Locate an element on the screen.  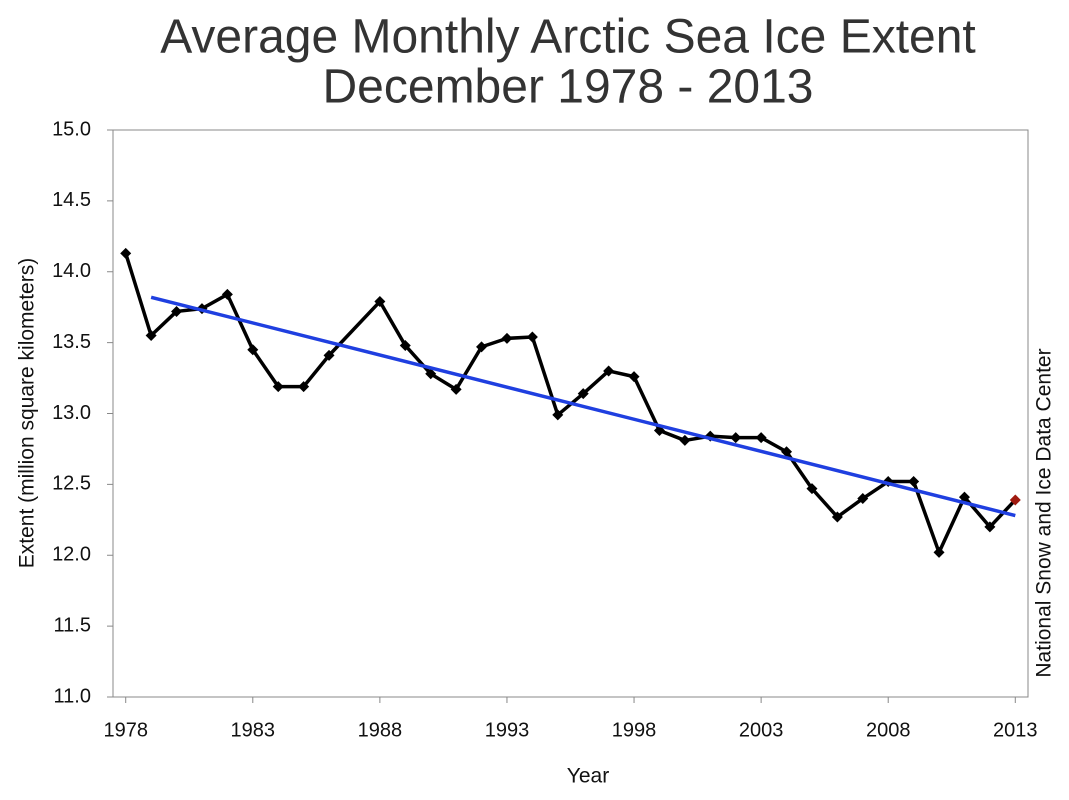
x-tick-label: 1993 is located at coordinates (507, 730).